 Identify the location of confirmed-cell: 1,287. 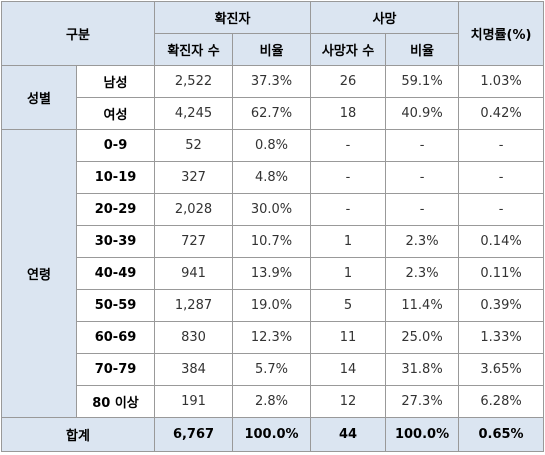
(194, 305).